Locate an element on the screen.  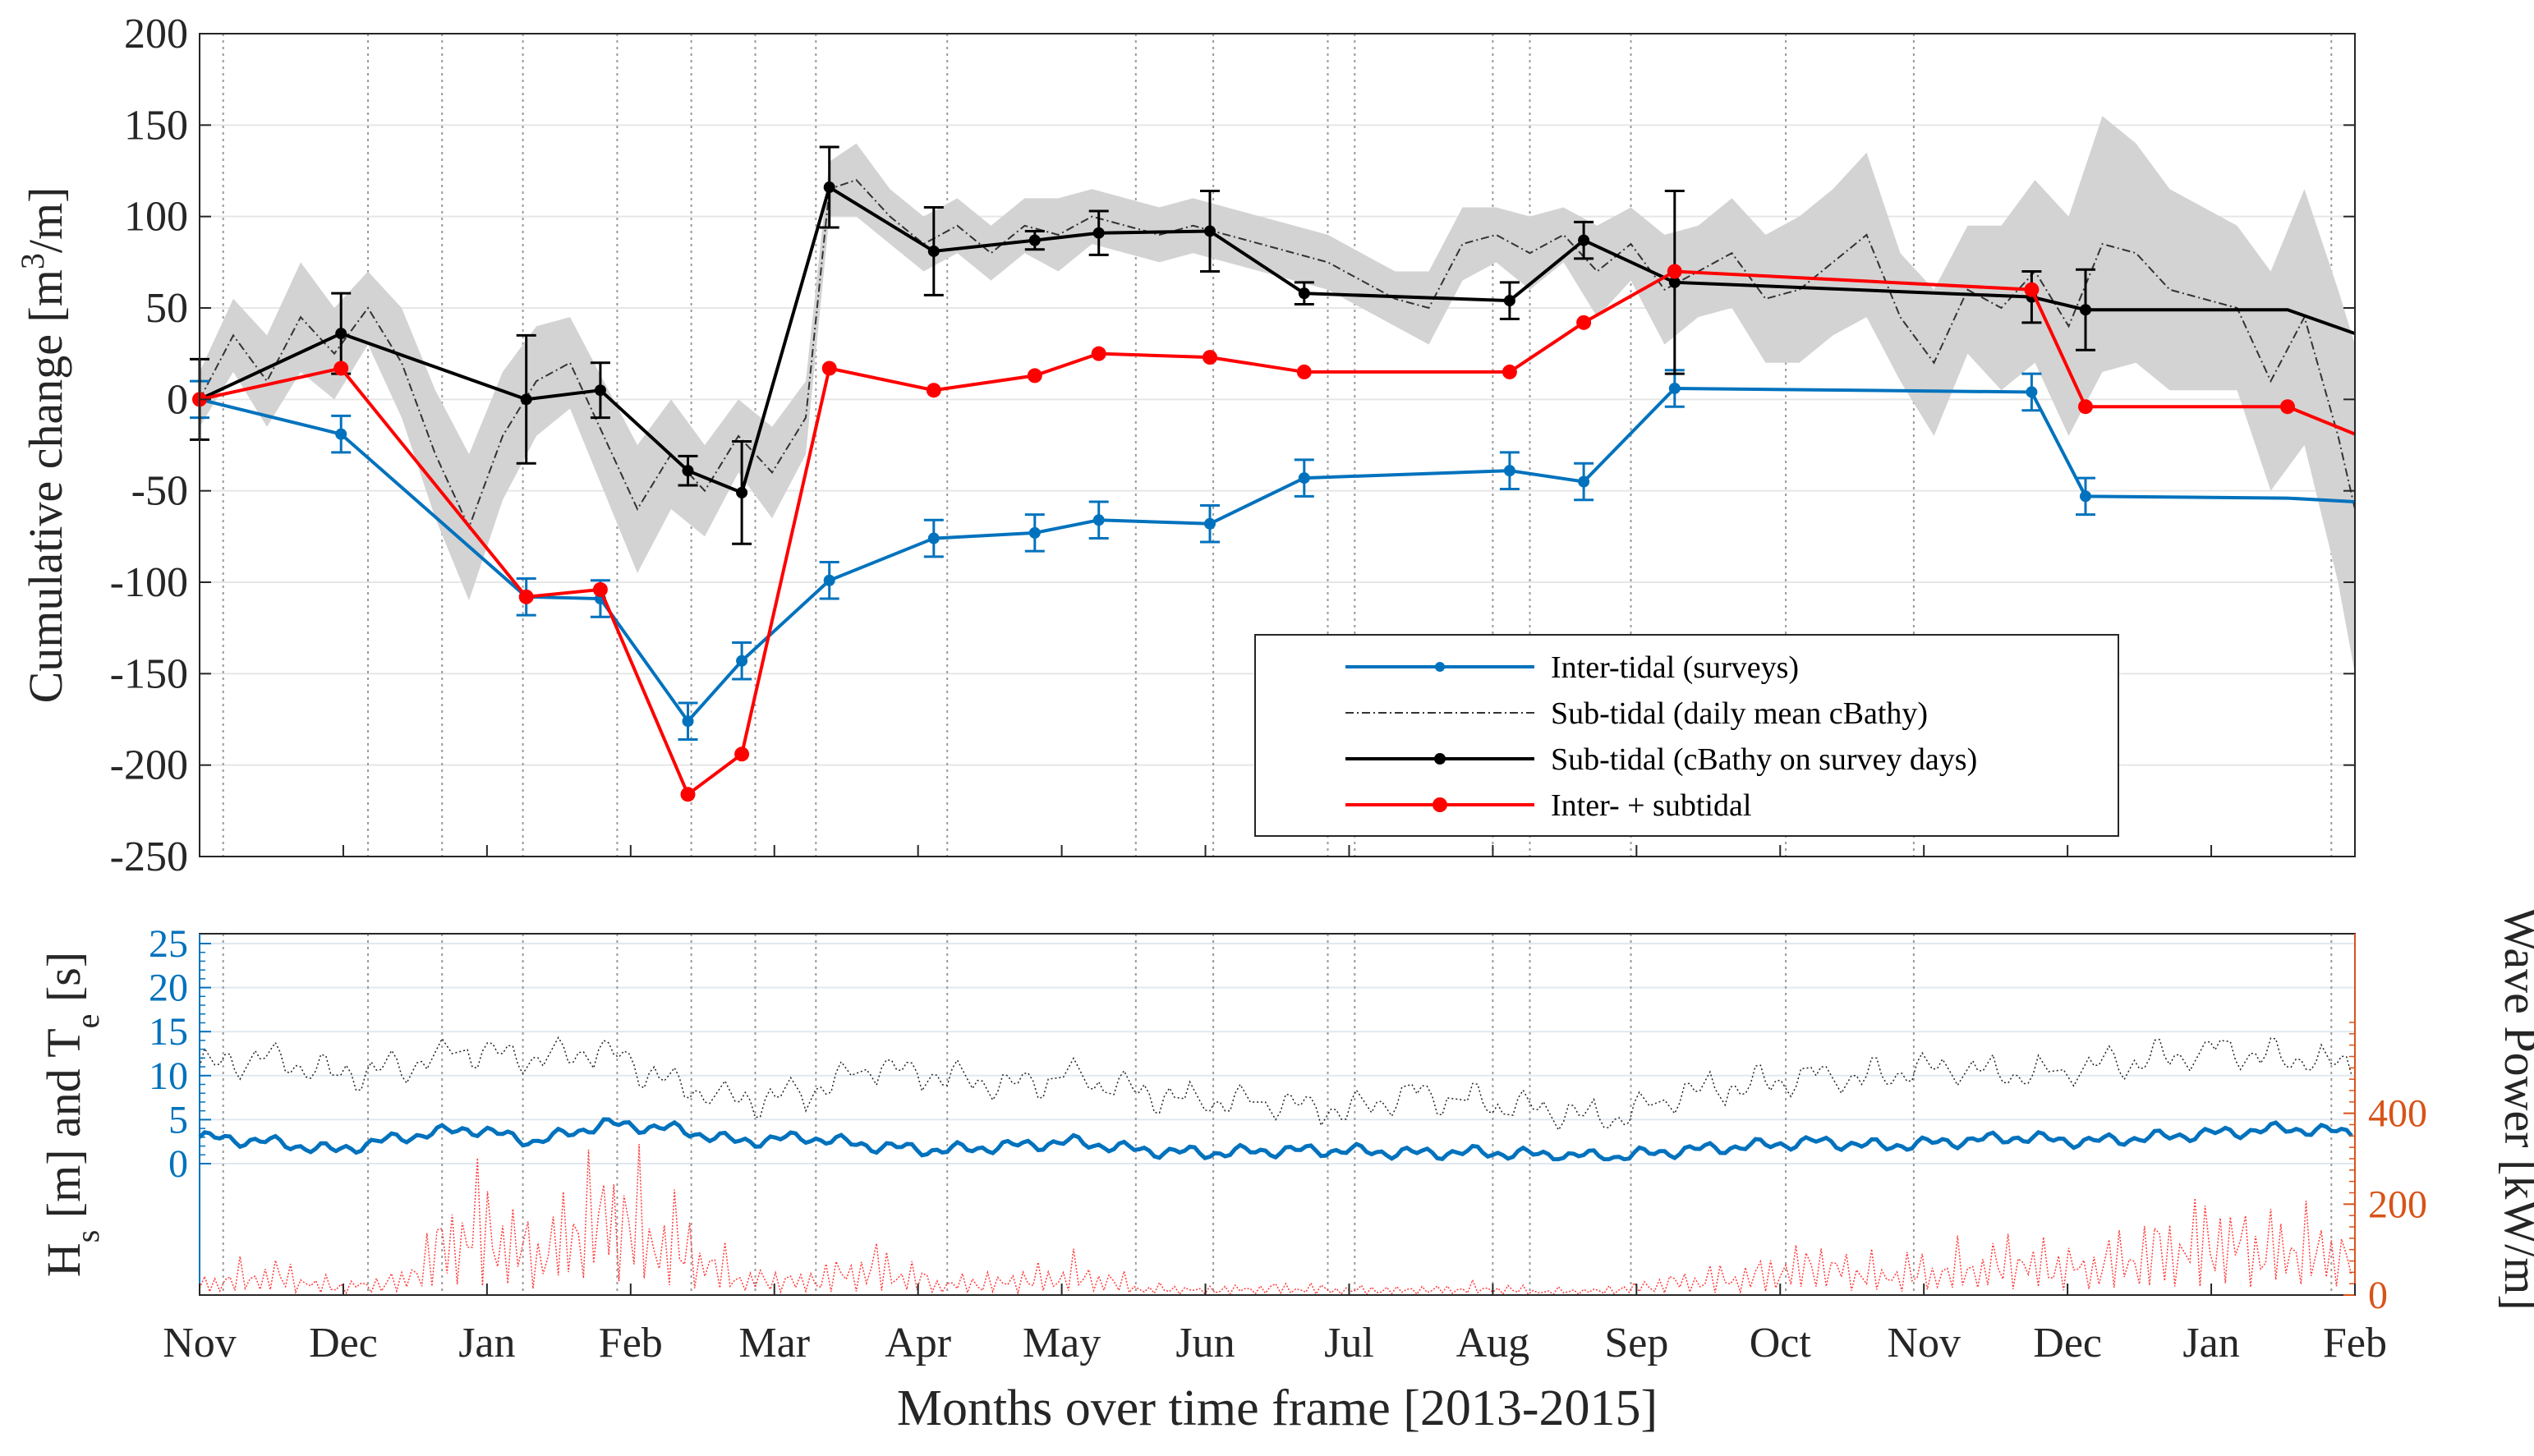
top-ytick-label: -50 is located at coordinates (159, 491).